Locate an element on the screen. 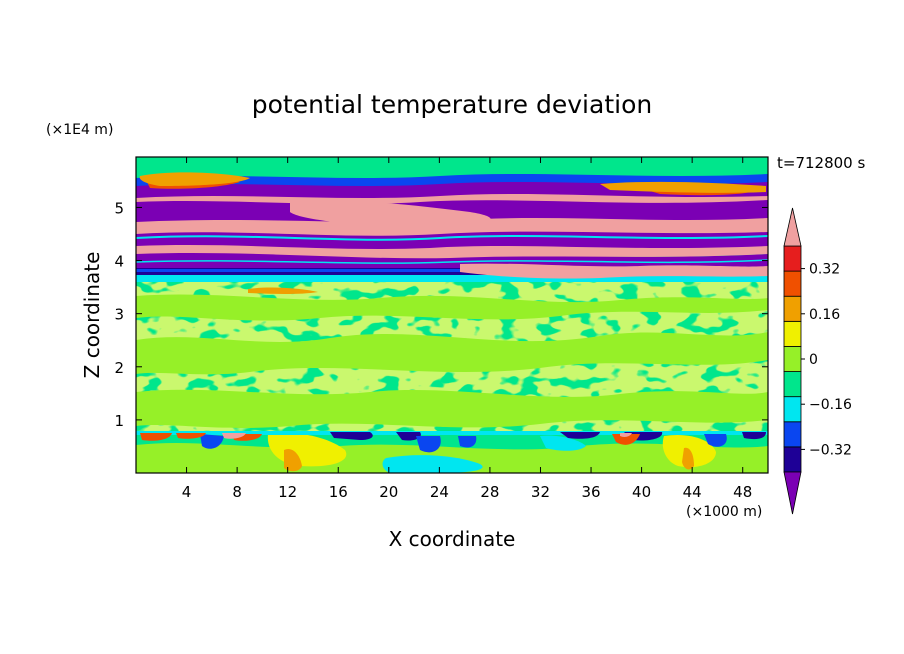 This screenshot has width=904, height=654. colorbar-label: 0.32 is located at coordinates (824, 270).